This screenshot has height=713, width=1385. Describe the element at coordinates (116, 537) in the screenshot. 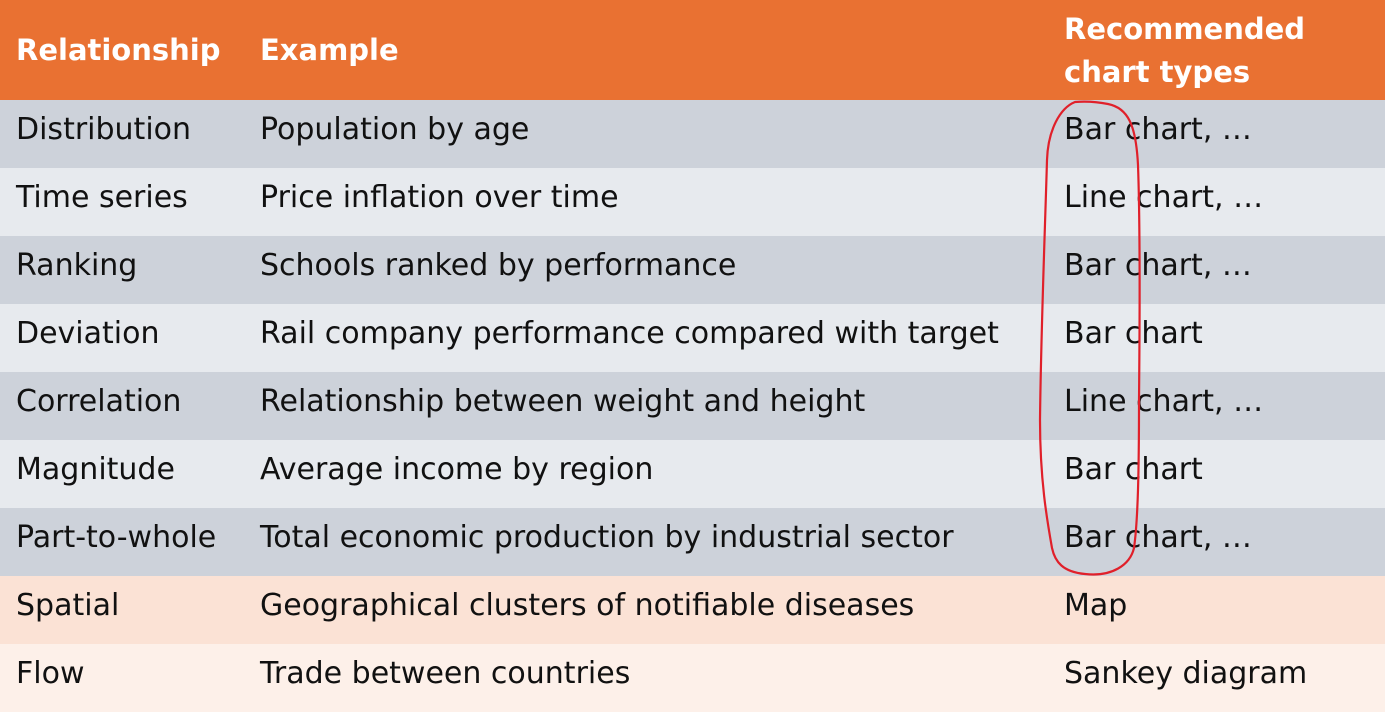

I see `relationship-cell: Part-to-whole` at that location.